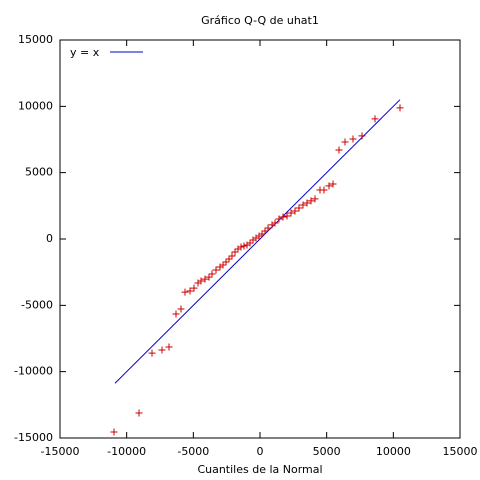  Describe the element at coordinates (60, 451) in the screenshot. I see `x-tick-label: -15000` at that location.